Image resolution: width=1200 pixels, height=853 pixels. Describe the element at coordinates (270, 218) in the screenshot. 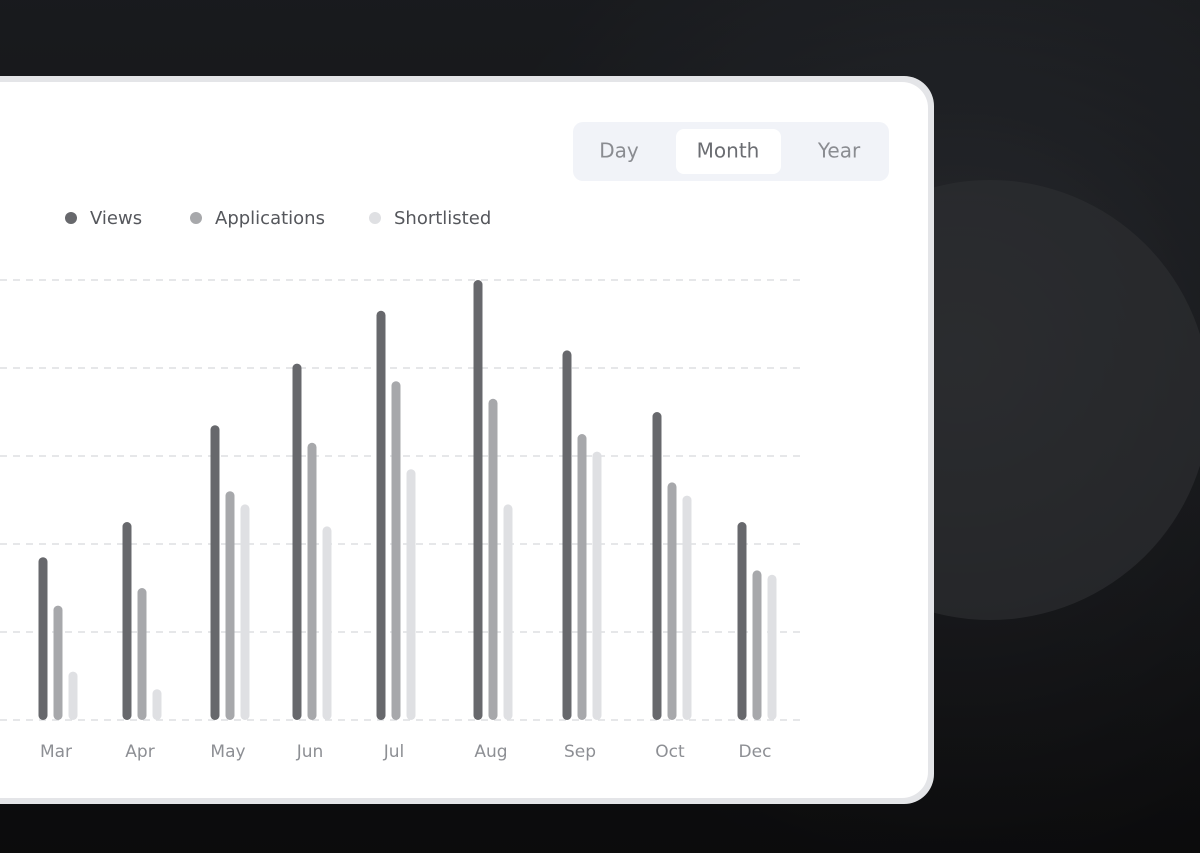

I see `legend-label: Applications` at that location.